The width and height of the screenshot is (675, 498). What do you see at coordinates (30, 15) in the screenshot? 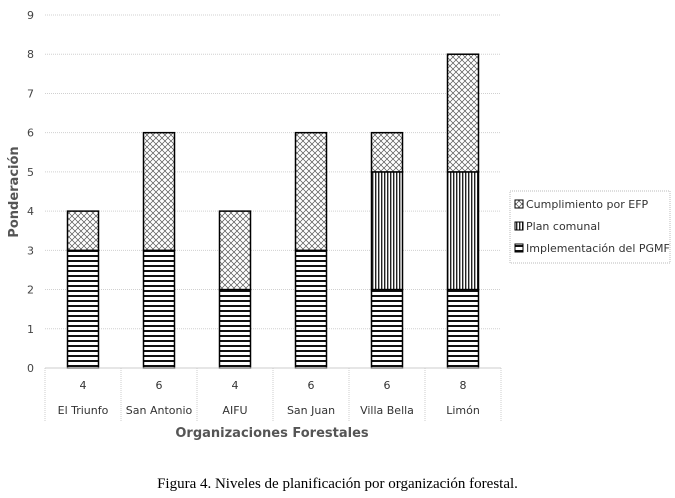
I see `y-tick-label: 9` at bounding box center [30, 15].